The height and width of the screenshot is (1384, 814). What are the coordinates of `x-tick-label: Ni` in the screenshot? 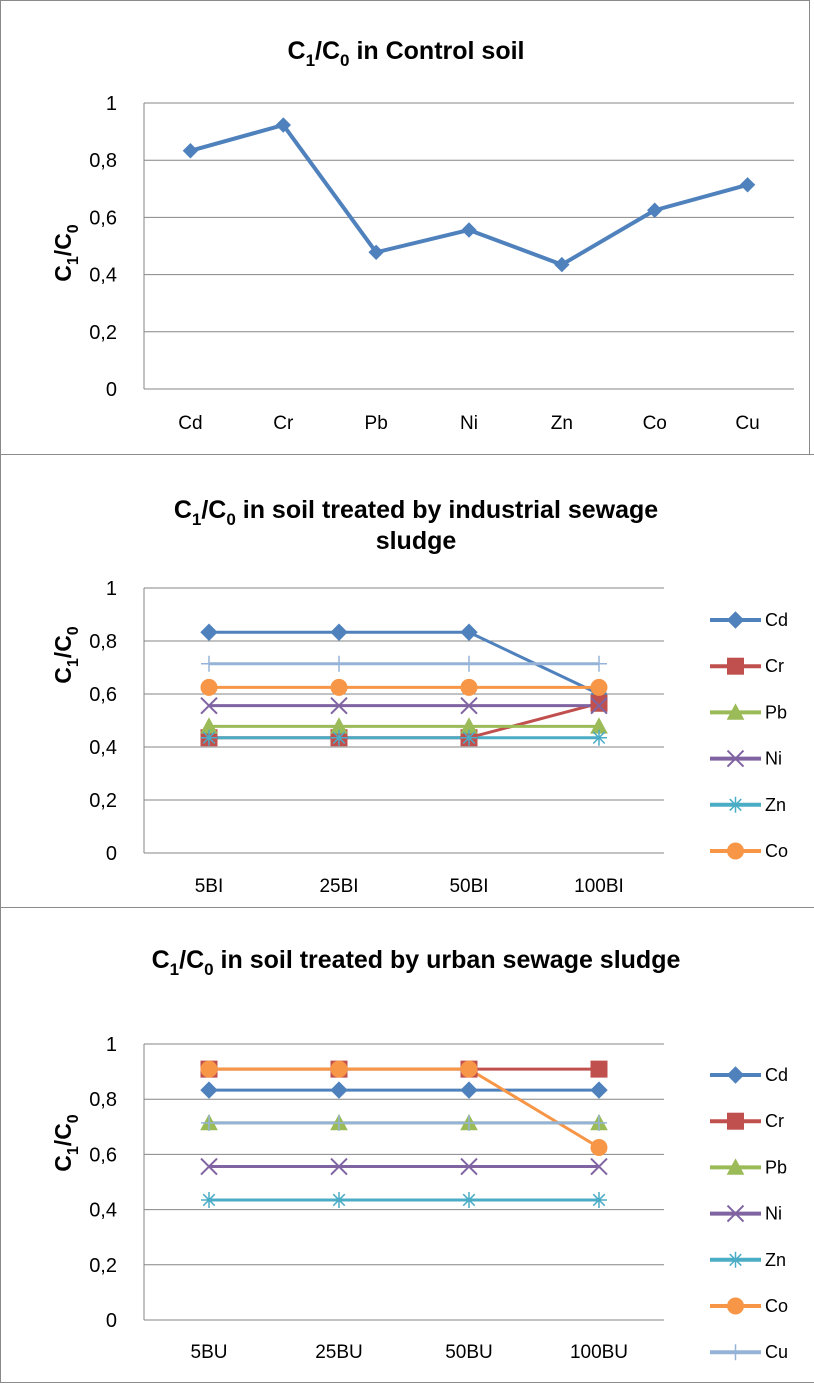 It's located at (469, 423).